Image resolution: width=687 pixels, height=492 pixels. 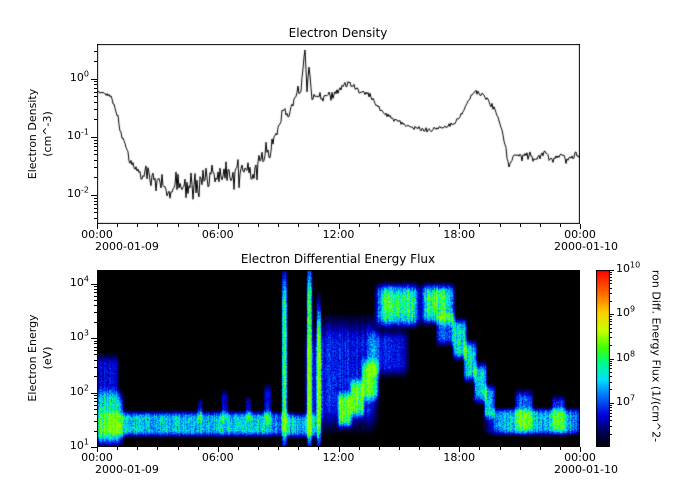 What do you see at coordinates (338, 457) in the screenshot?
I see `x-tick-label: 12:00` at bounding box center [338, 457].